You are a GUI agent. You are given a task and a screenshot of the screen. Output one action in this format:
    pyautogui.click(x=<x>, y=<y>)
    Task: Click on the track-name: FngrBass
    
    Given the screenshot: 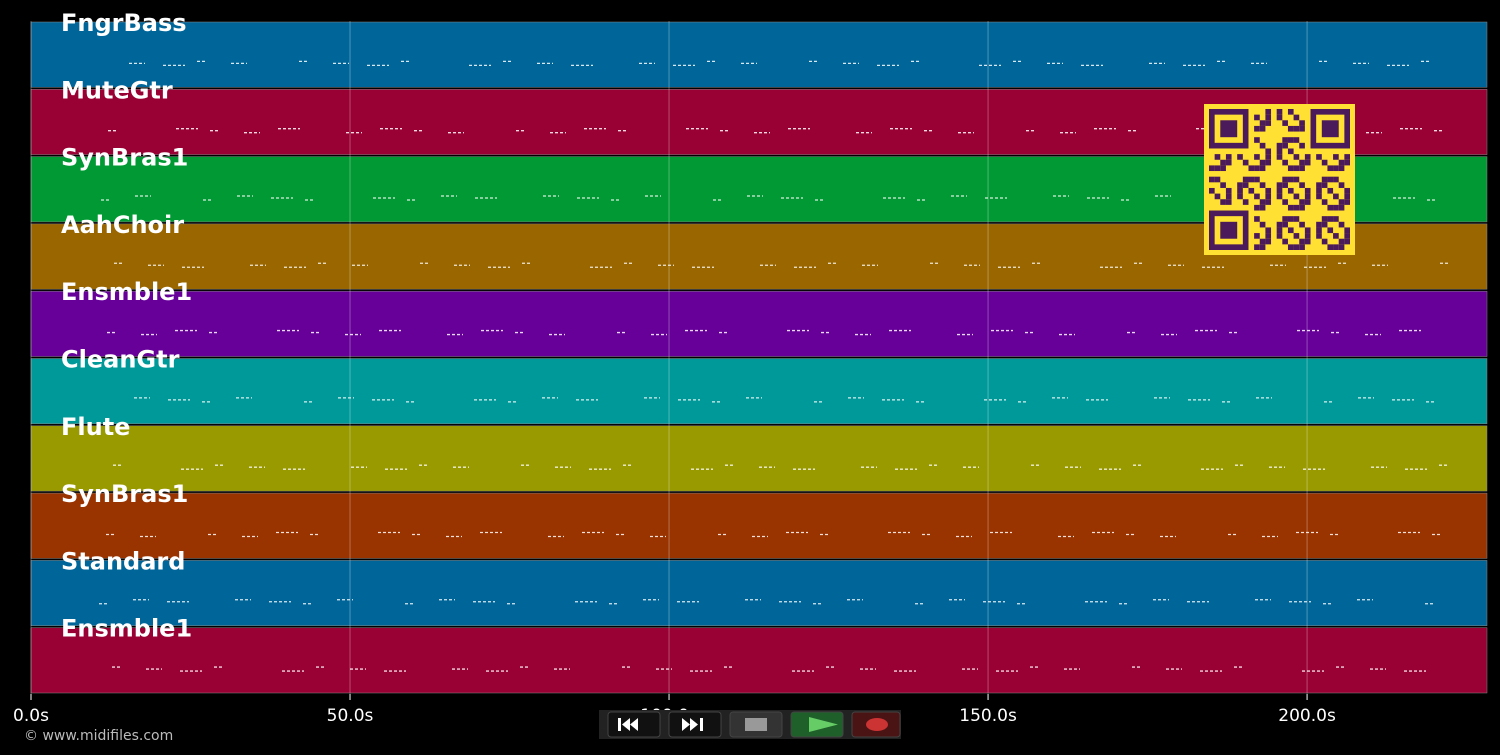 What is the action you would take?
    pyautogui.click(x=124, y=23)
    